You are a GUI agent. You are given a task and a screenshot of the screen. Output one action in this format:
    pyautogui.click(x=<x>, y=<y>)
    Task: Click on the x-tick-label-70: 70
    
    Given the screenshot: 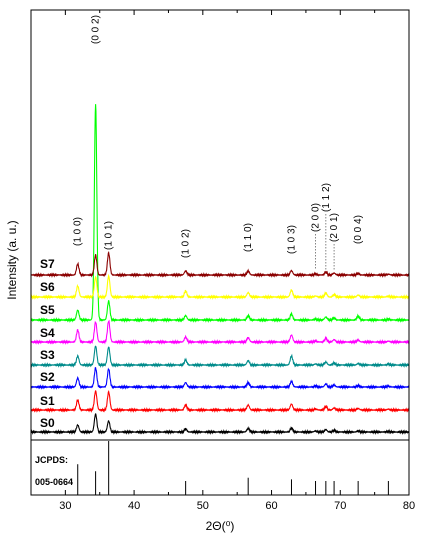 What is the action you would take?
    pyautogui.click(x=340, y=506)
    